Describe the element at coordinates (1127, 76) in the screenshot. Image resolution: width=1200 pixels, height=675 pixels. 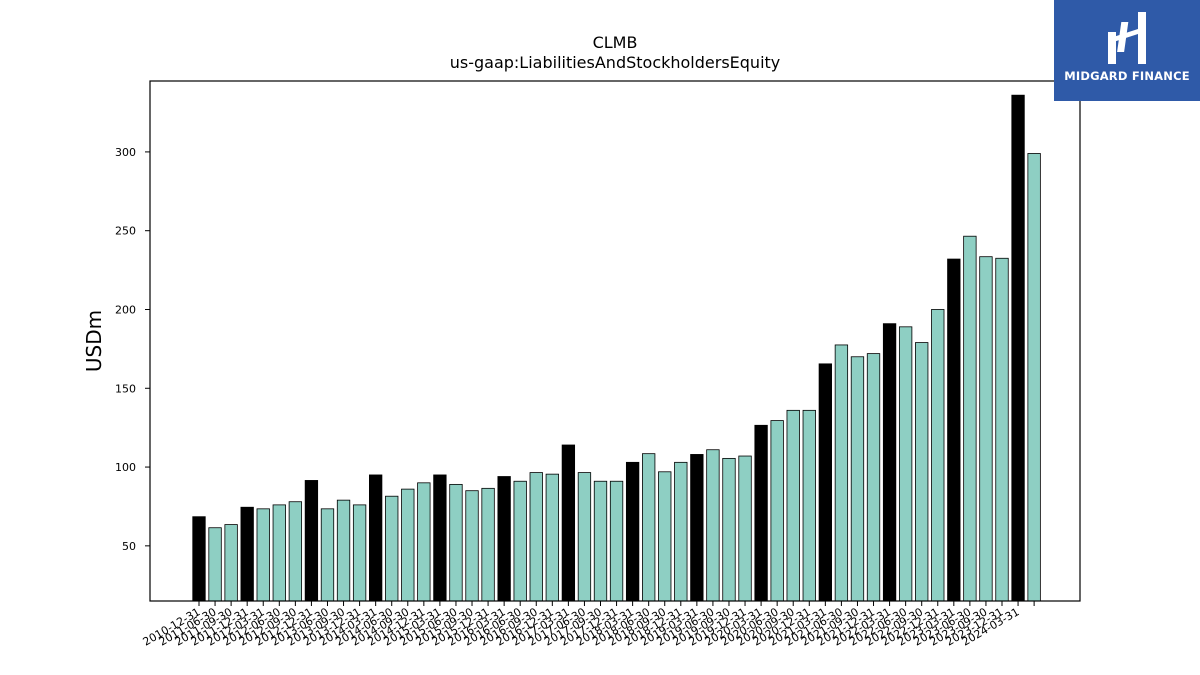
I see `brand-name: MIDGARD FINANCE` at that location.